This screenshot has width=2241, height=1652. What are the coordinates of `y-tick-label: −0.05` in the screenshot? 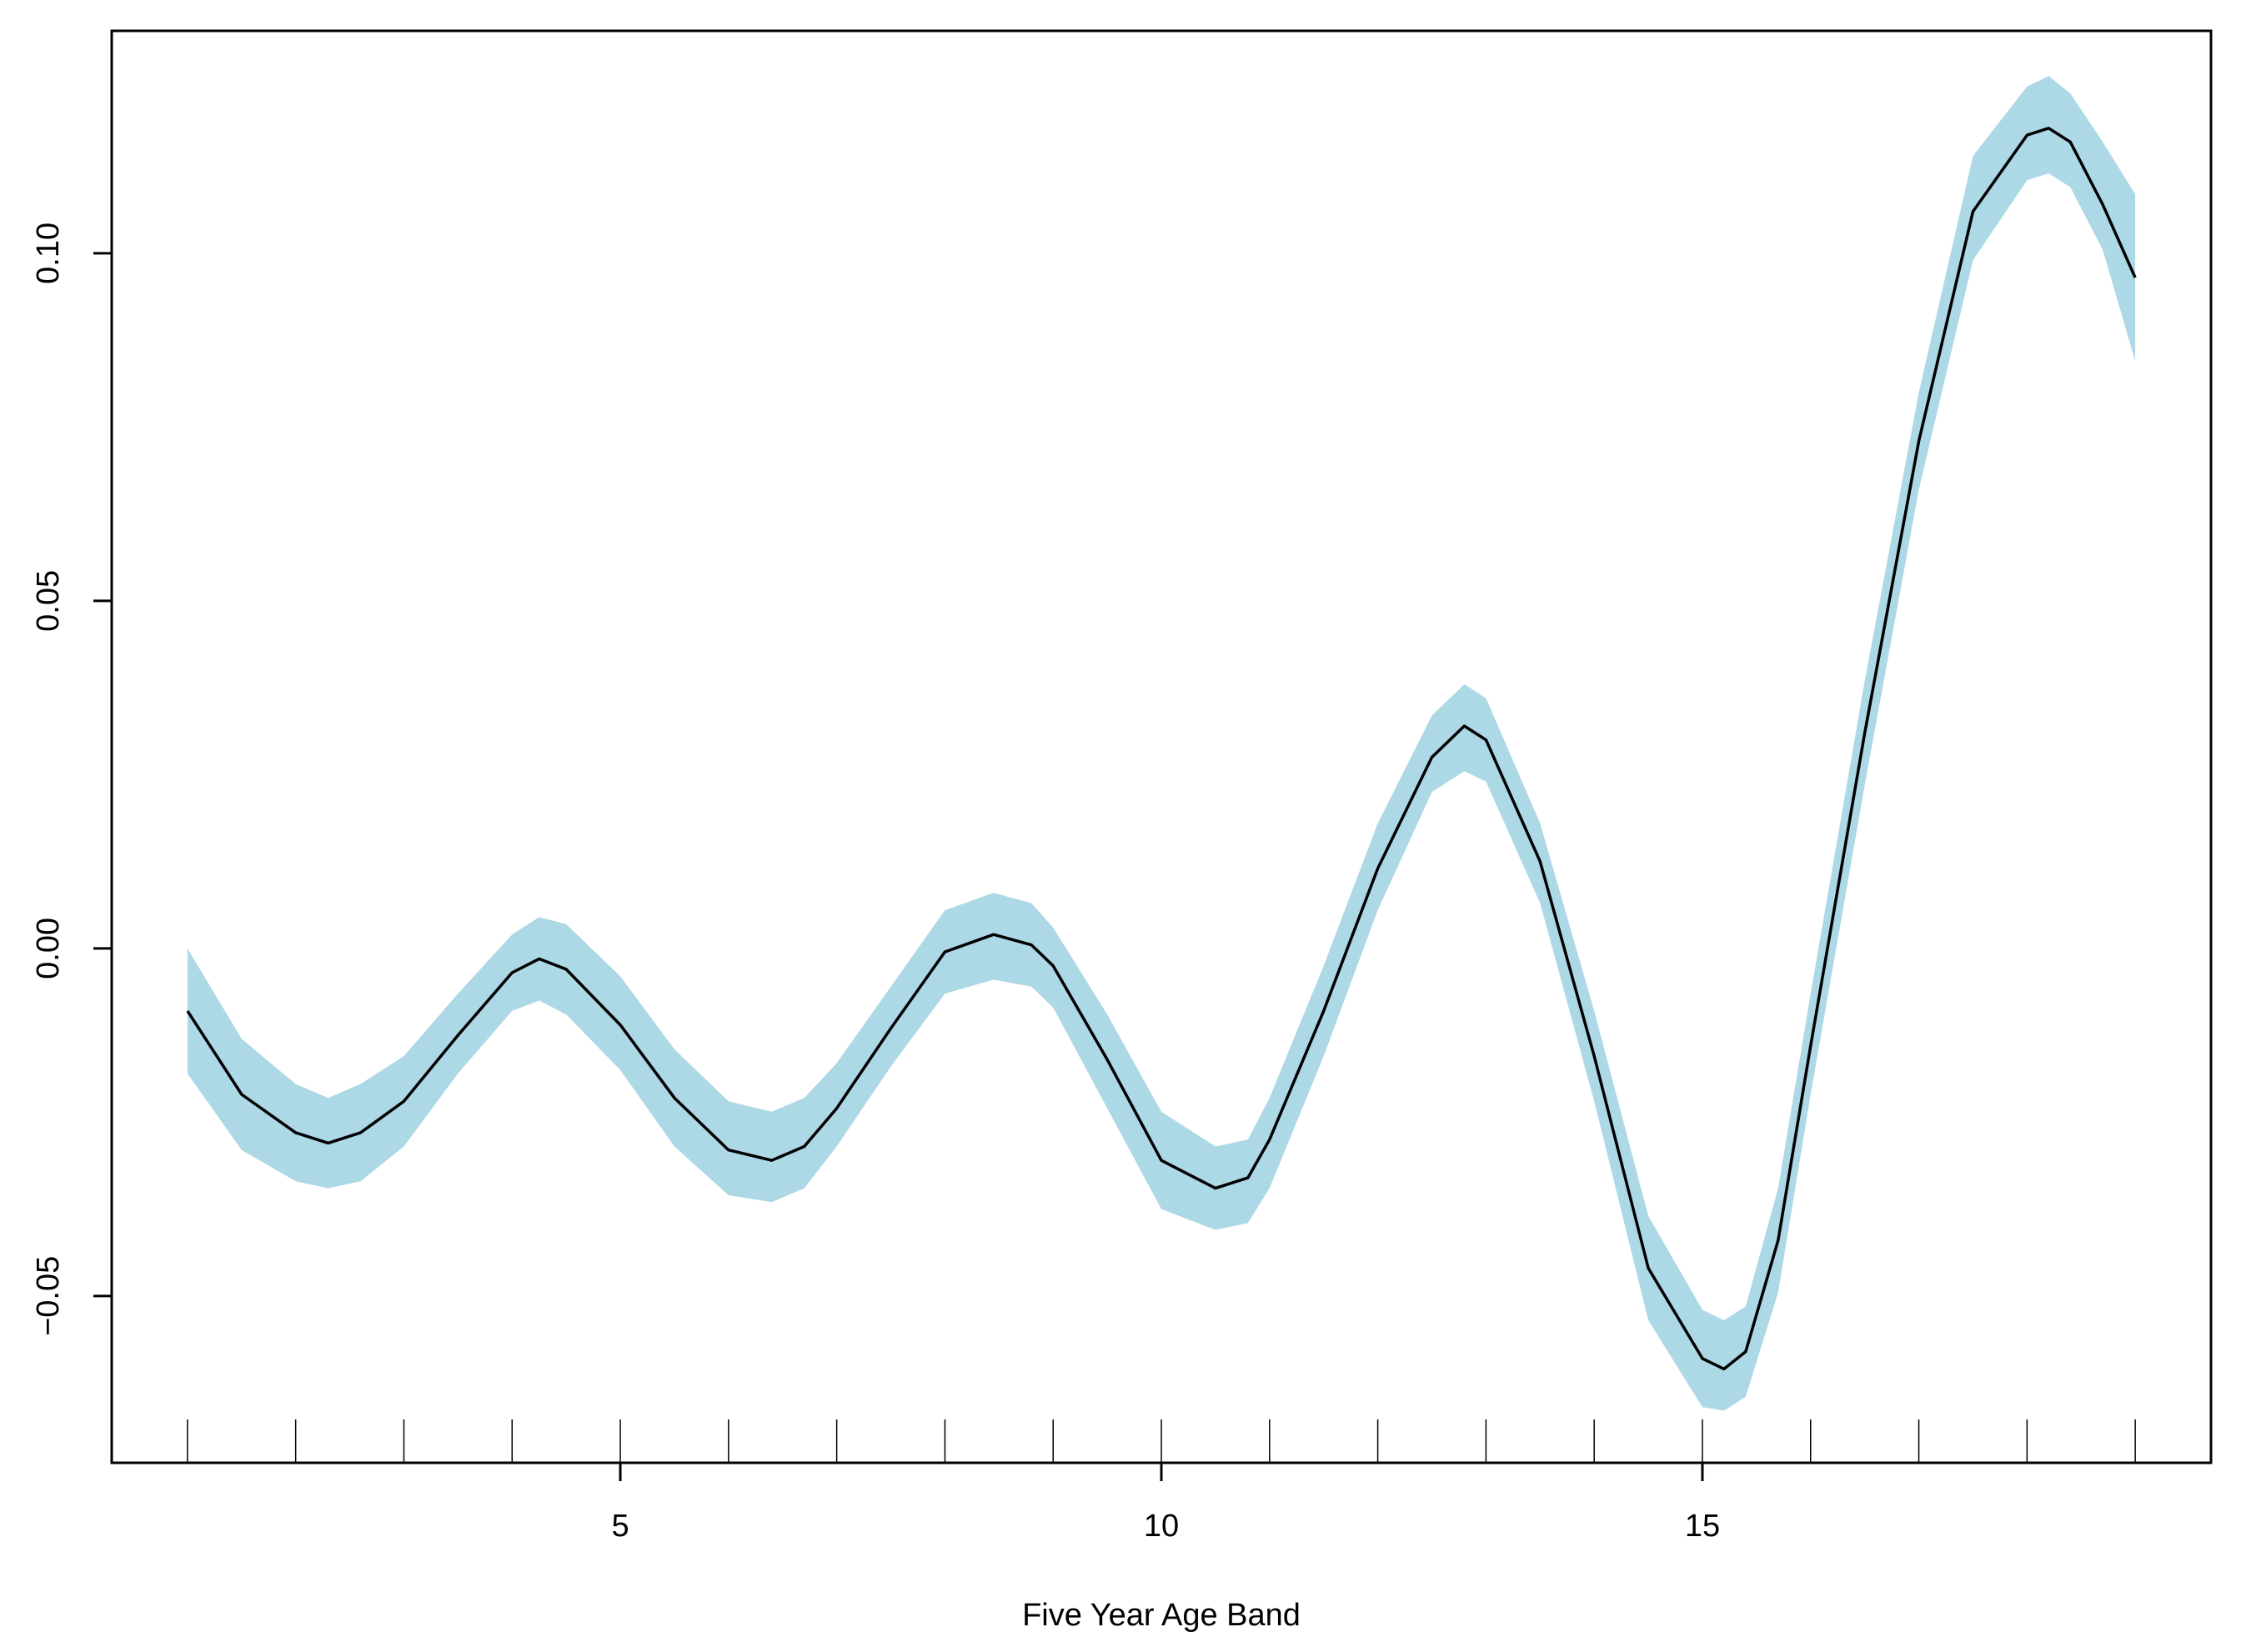 It's located at (48, 1296).